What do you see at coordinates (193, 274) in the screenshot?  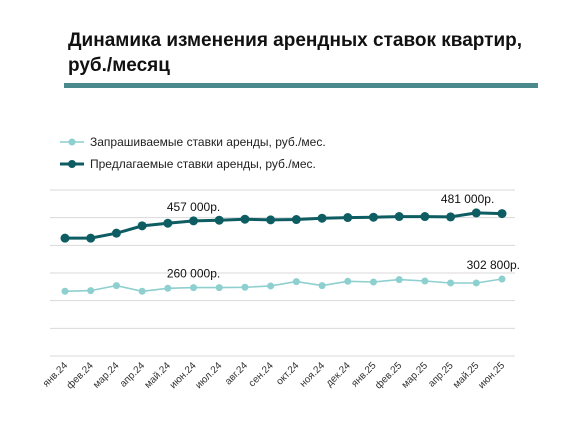 I see `data-label: 260 000р.` at bounding box center [193, 274].